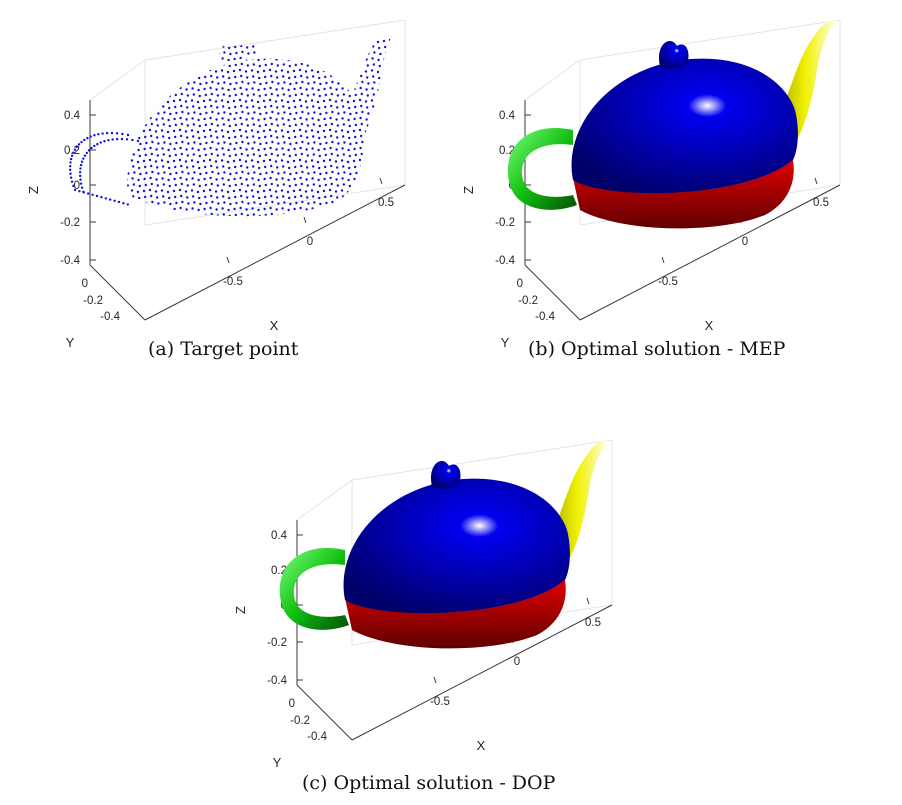 The width and height of the screenshot is (902, 805). What do you see at coordinates (429, 783) in the screenshot?
I see `caption-c: (c) Optimal solution - DOP` at bounding box center [429, 783].